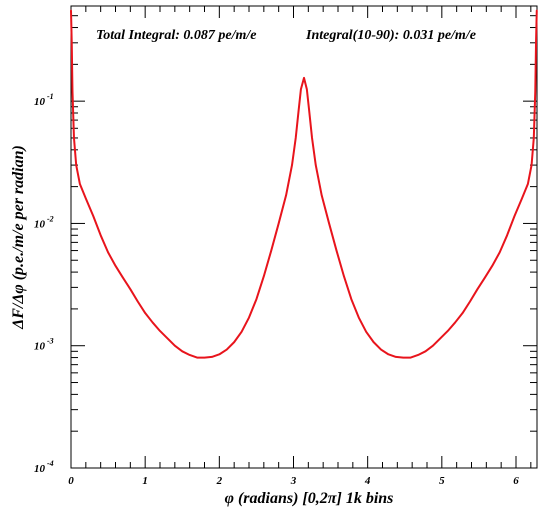 This screenshot has height=513, width=546. I want to click on x-tick-label: 5, so click(442, 481).